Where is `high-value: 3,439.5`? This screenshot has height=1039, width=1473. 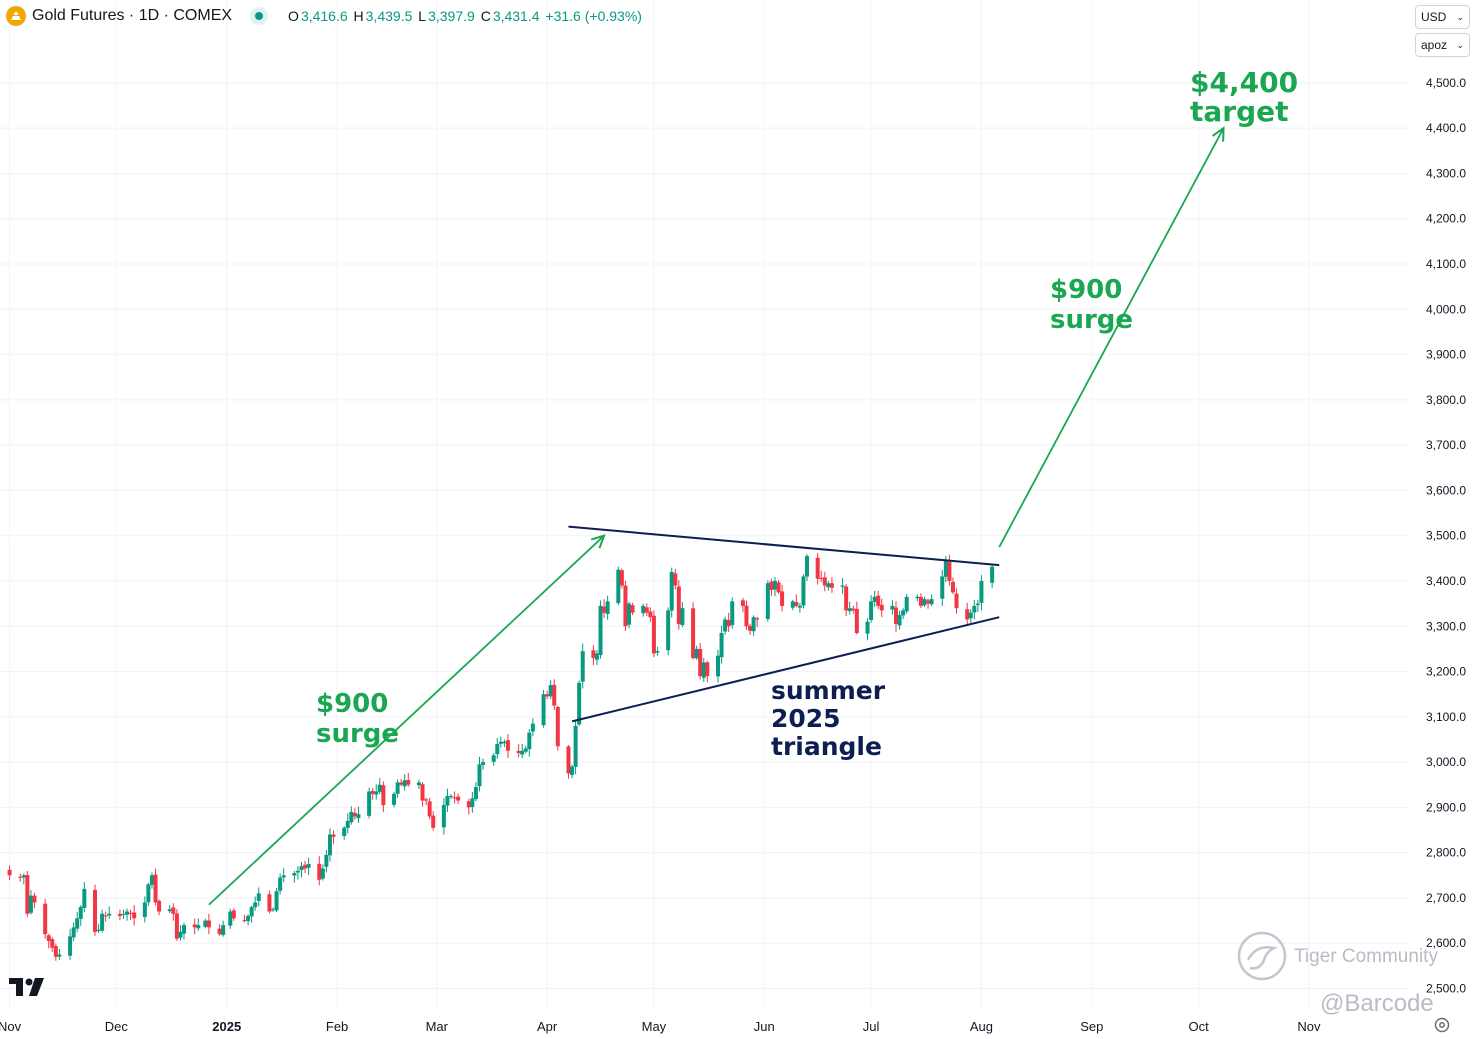
high-value: 3,439.5 is located at coordinates (389, 16).